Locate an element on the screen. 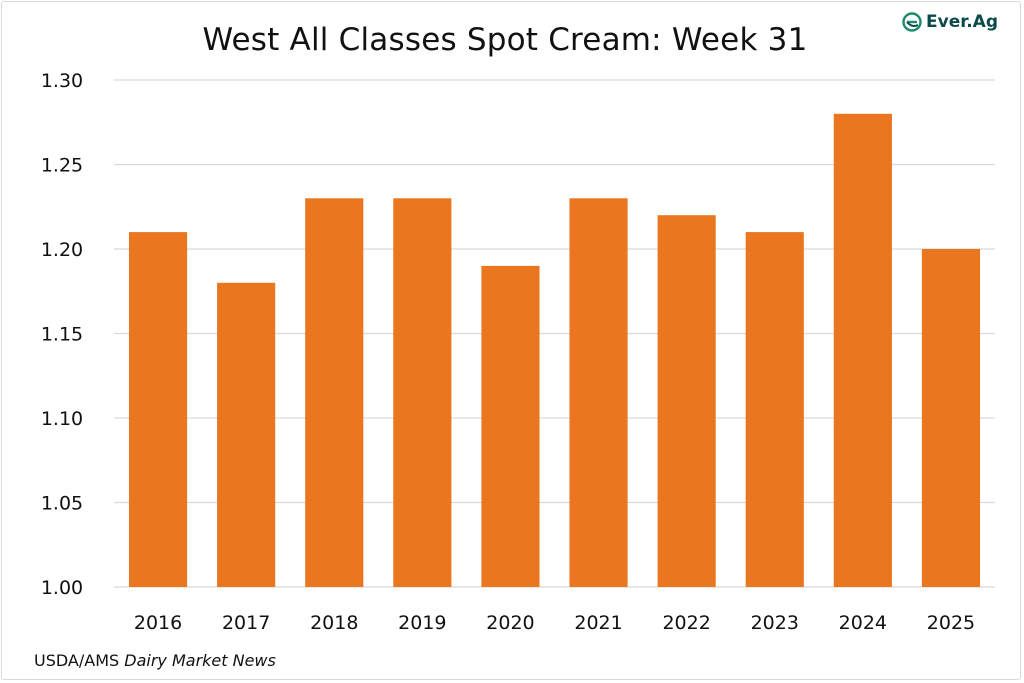 The height and width of the screenshot is (683, 1024). everag-logo-icon is located at coordinates (912, 22).